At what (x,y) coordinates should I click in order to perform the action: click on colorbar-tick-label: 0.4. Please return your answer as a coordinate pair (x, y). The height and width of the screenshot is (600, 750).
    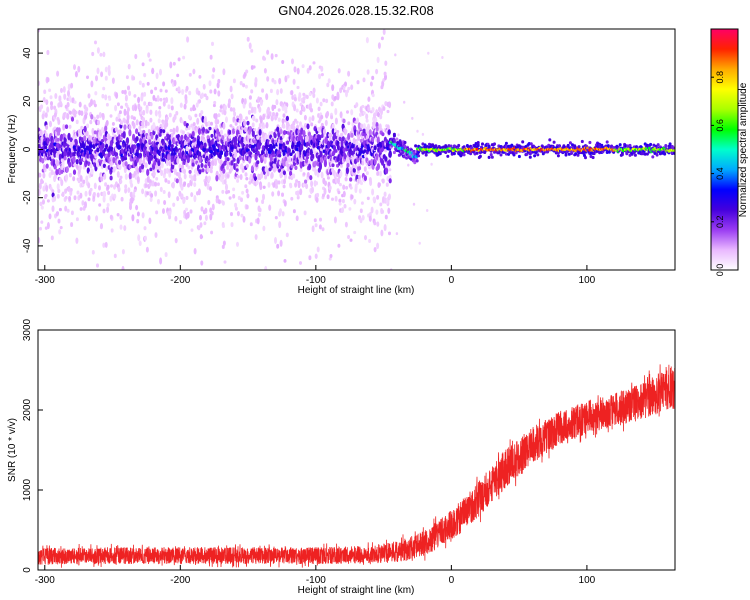
    Looking at the image, I should click on (720, 173).